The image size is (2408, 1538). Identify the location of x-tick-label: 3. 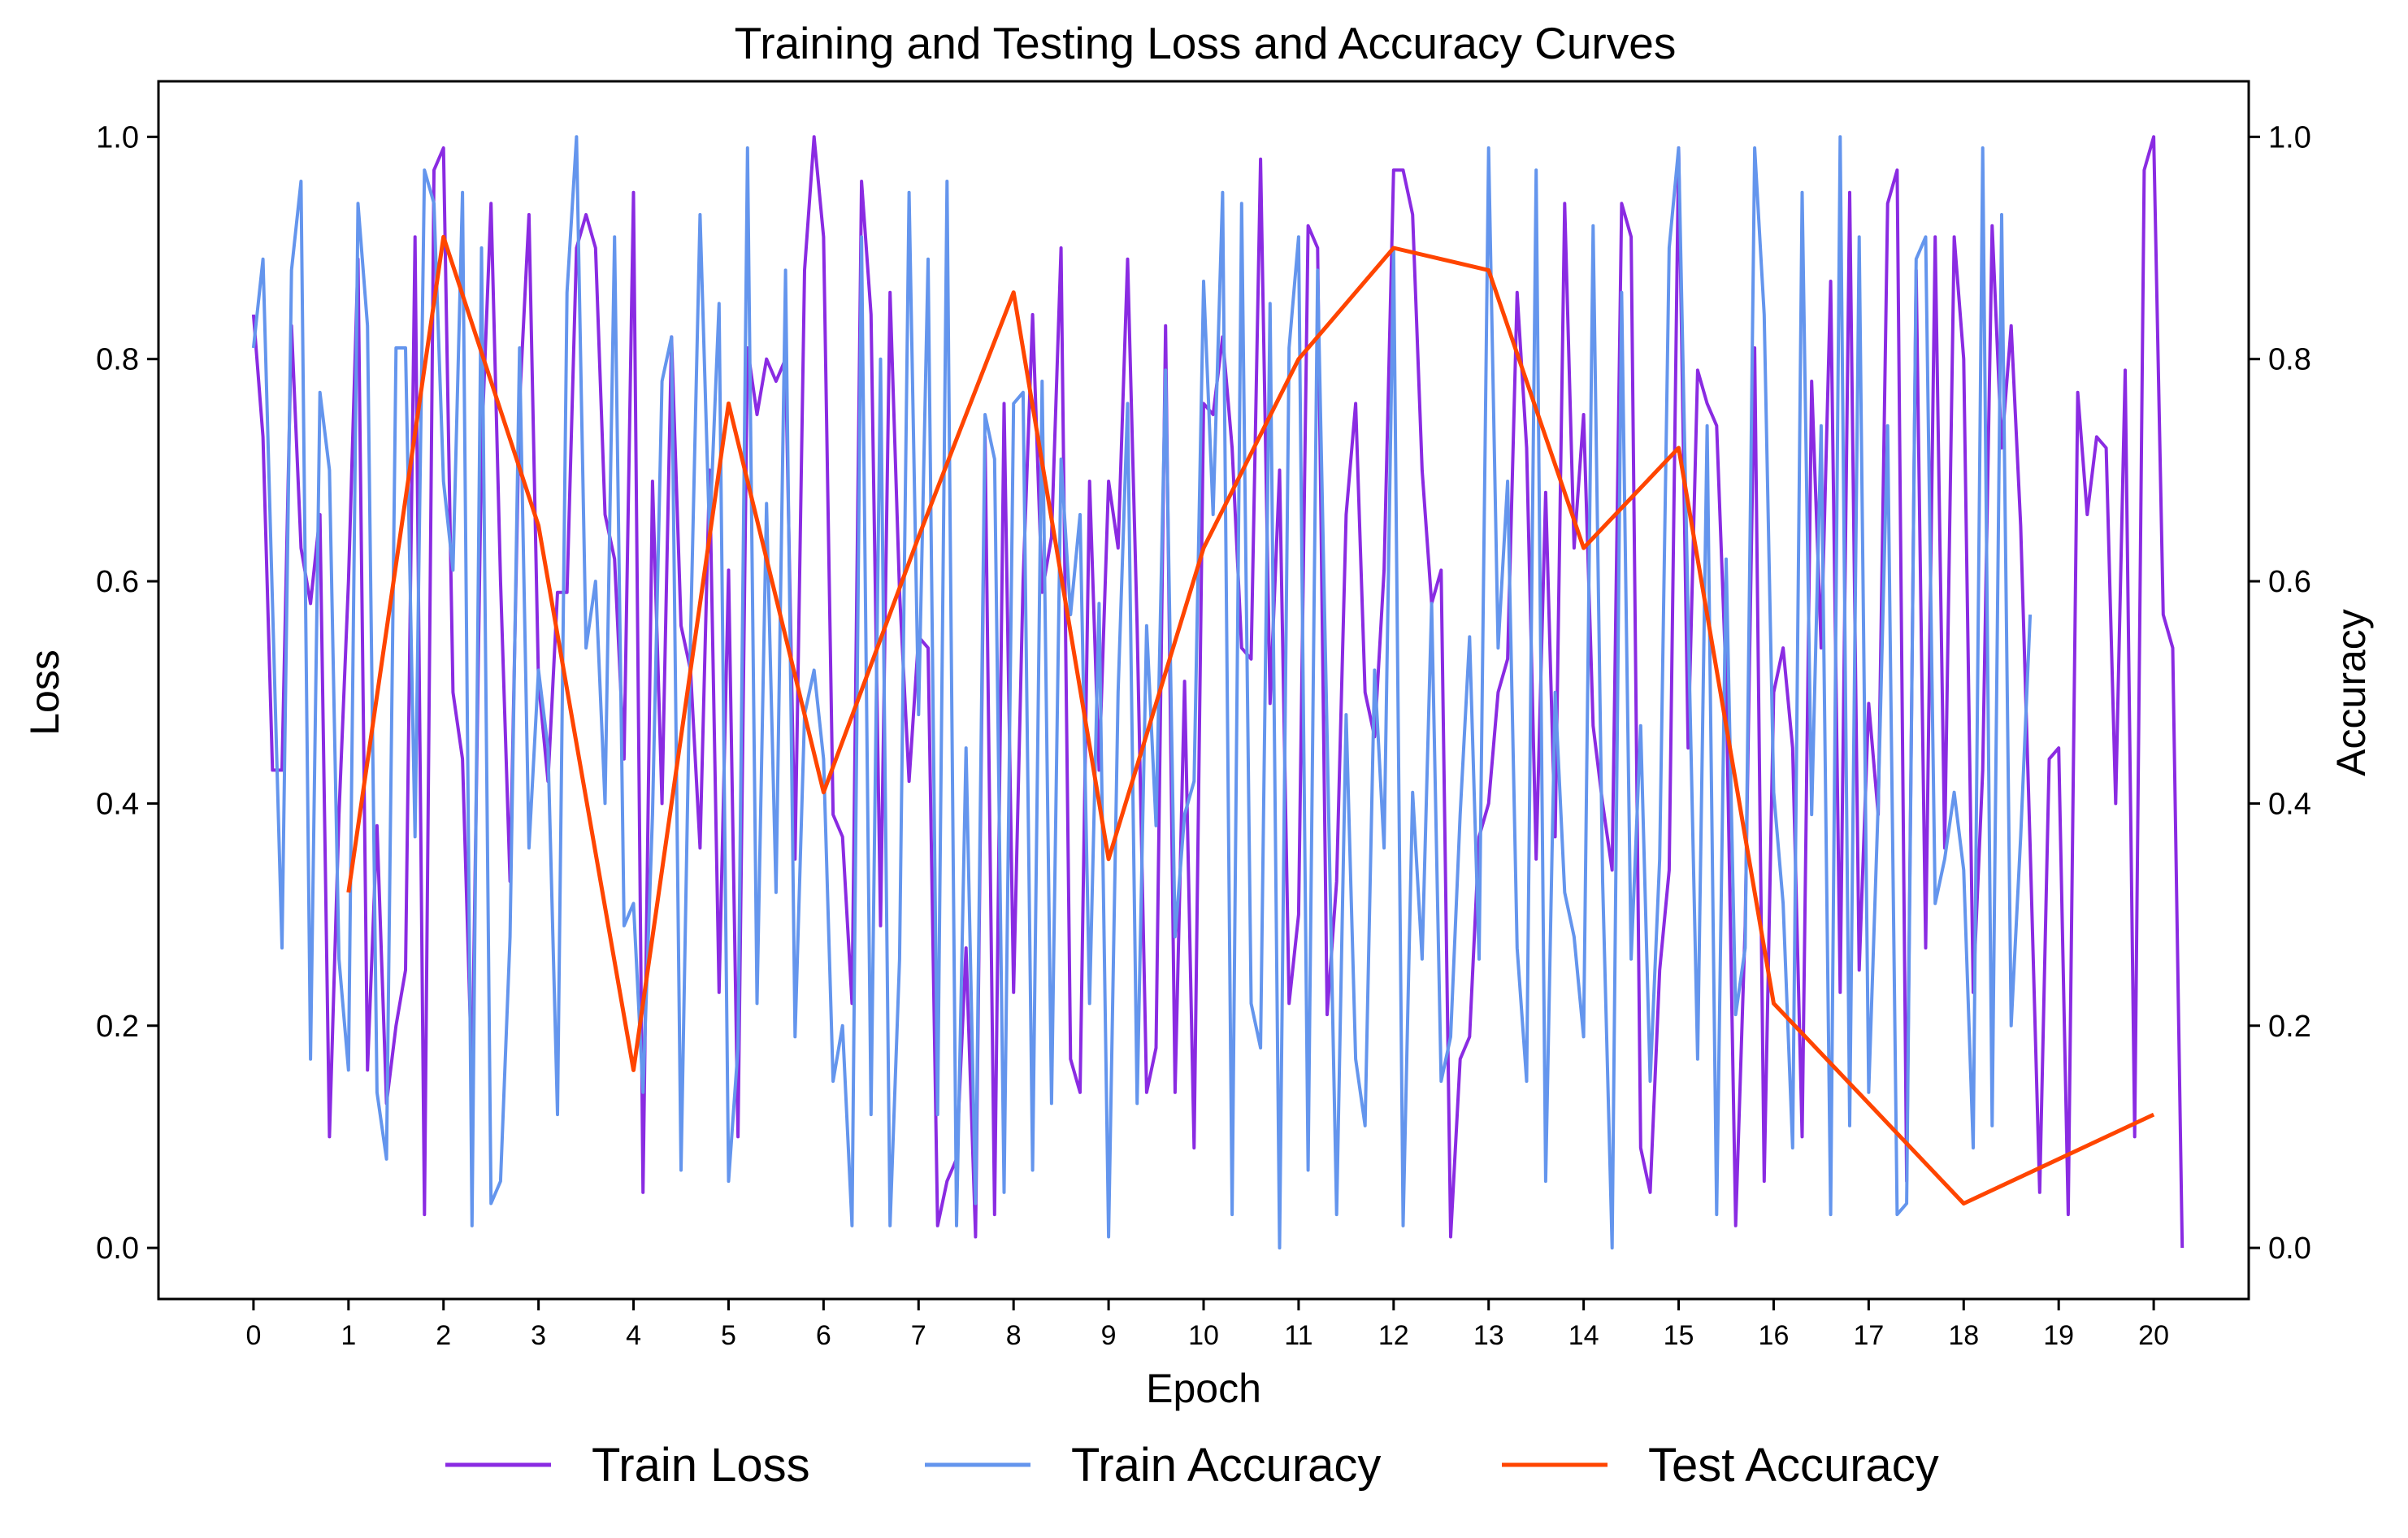
(538, 1335).